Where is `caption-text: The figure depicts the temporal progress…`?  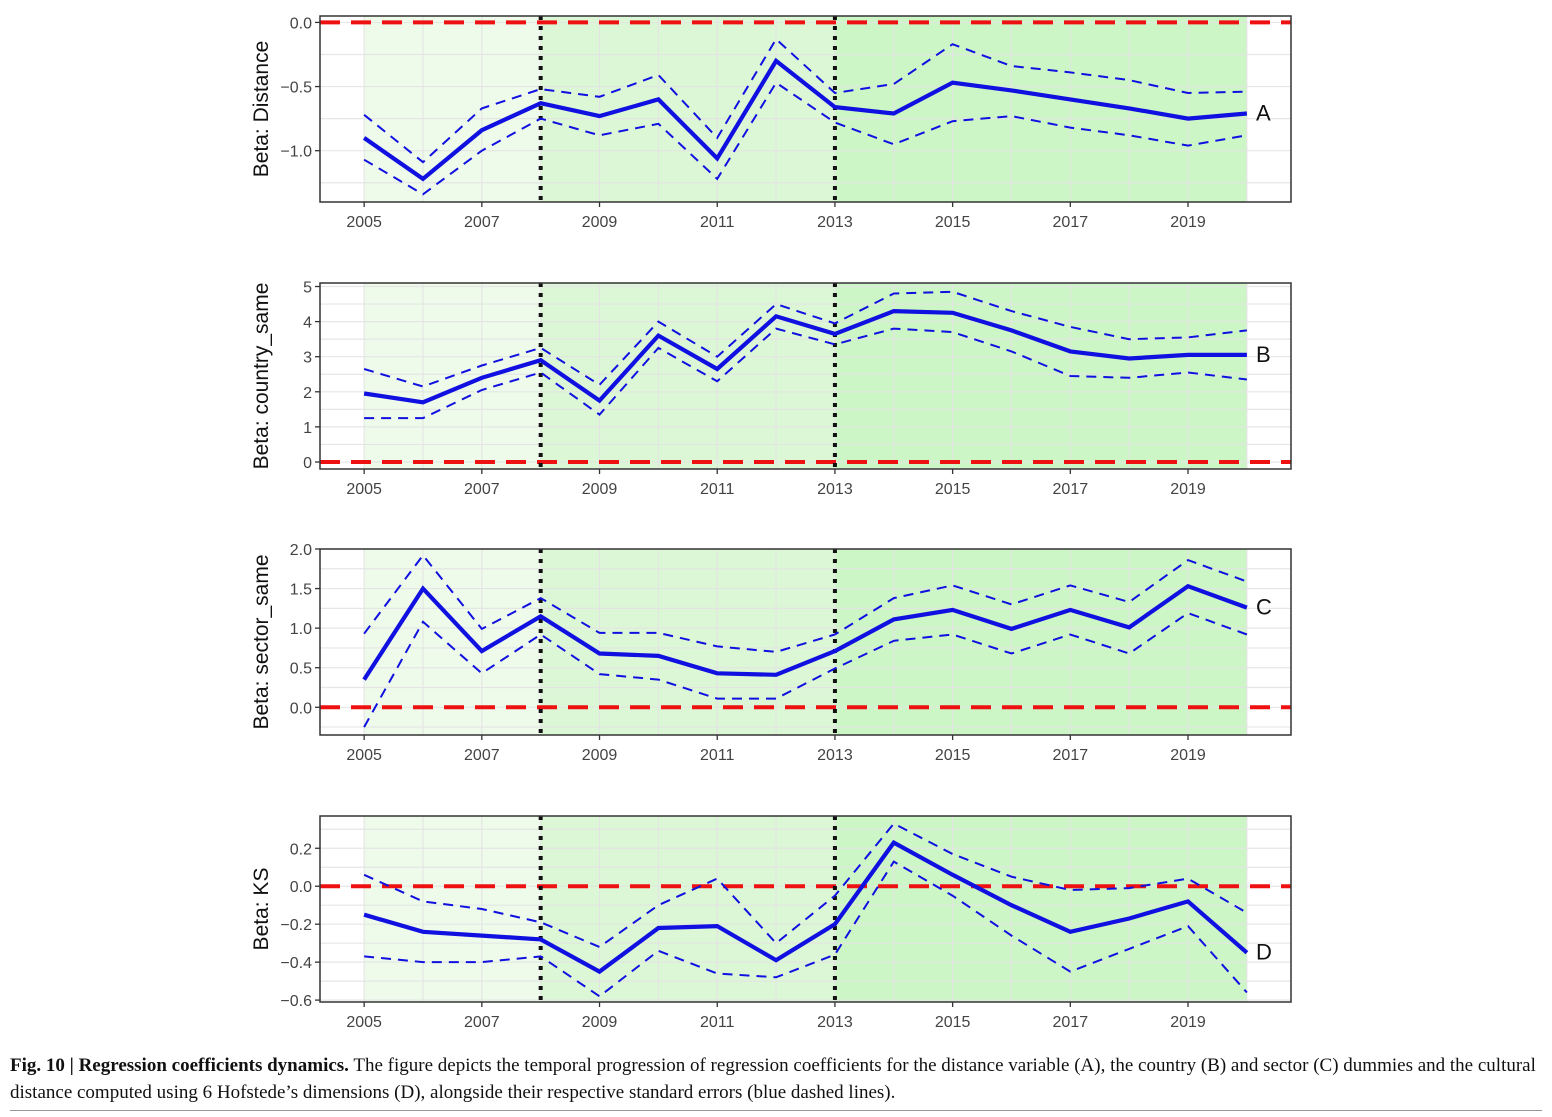 caption-text: The figure depicts the temporal progress… is located at coordinates (773, 1079).